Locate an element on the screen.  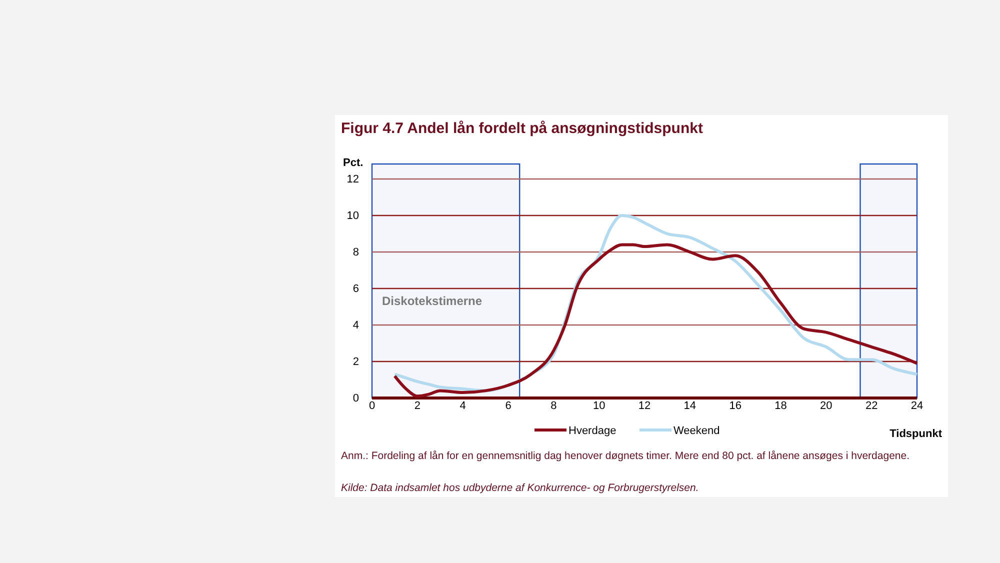
x-tick-label: 6 is located at coordinates (508, 406).